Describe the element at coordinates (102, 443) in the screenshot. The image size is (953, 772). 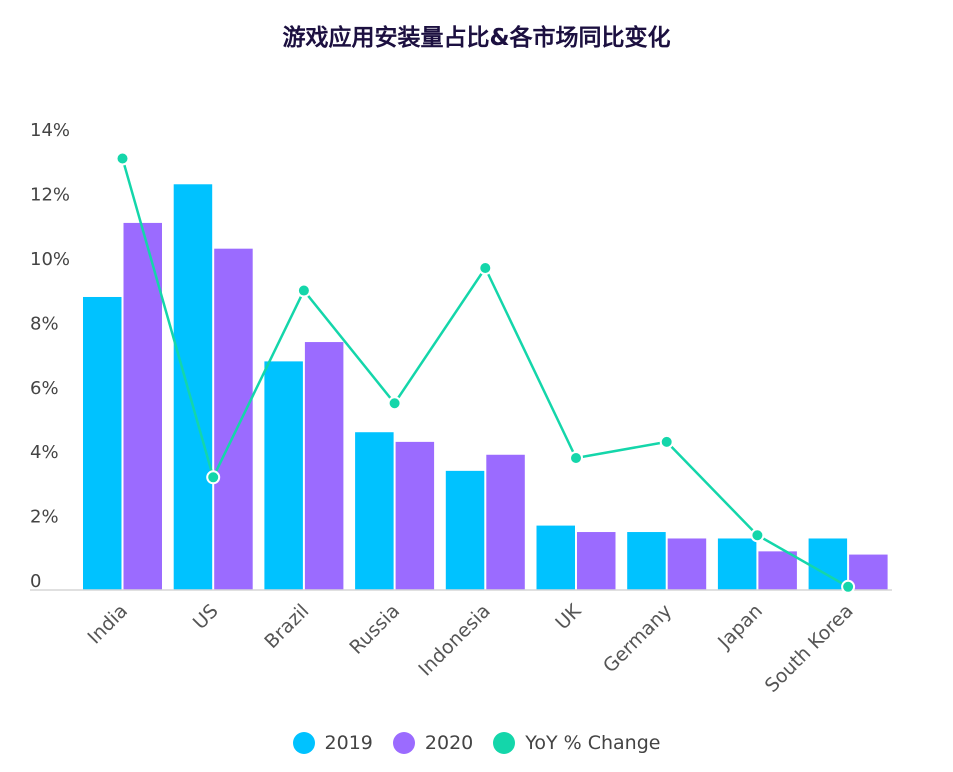
I see `bar-2019-india` at that location.